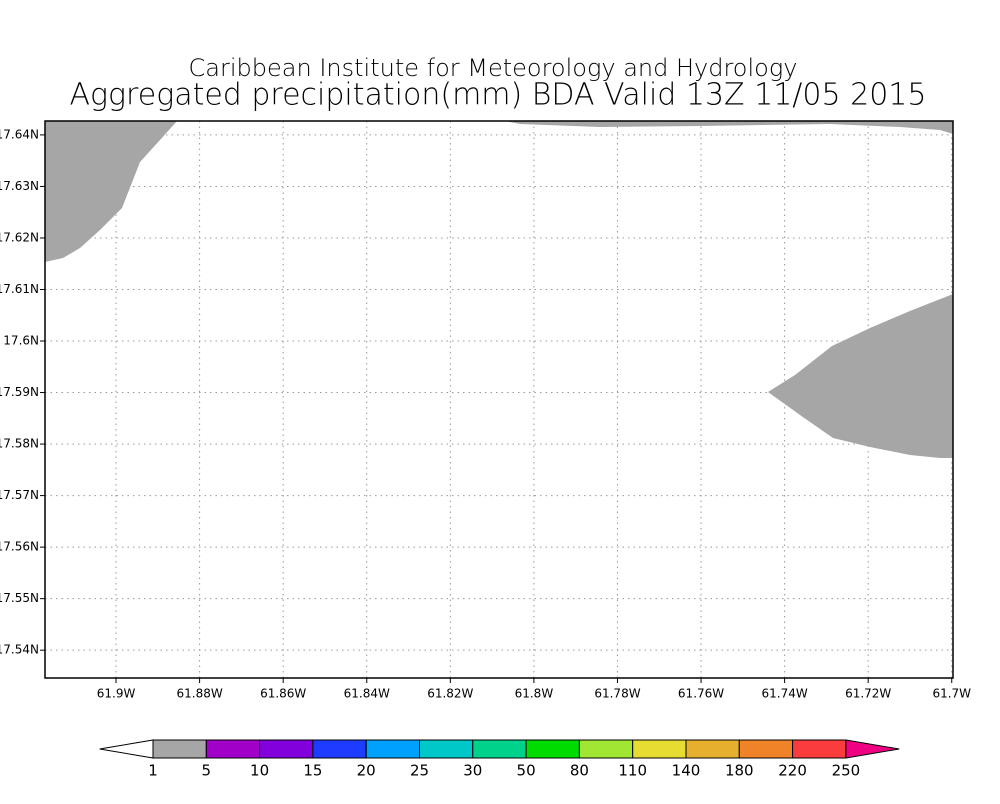 This screenshot has height=804, width=1000. What do you see at coordinates (19, 495) in the screenshot?
I see `y-tick-label: 17.57N` at bounding box center [19, 495].